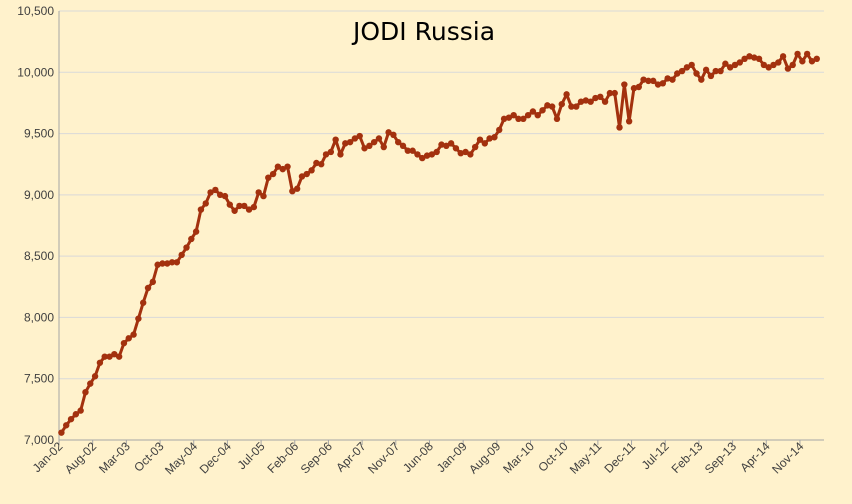  I want to click on x-tick-label: Apr-07, so click(351, 457).